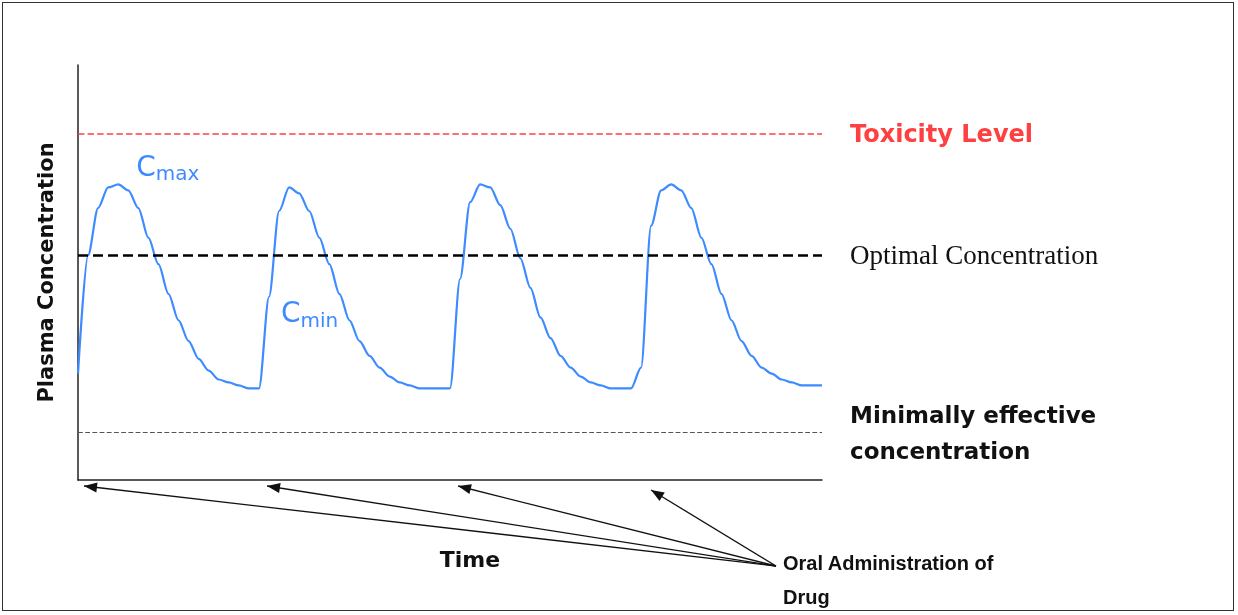 Image resolution: width=1238 pixels, height=615 pixels. Describe the element at coordinates (470, 559) in the screenshot. I see `x-axis-title: Time` at that location.